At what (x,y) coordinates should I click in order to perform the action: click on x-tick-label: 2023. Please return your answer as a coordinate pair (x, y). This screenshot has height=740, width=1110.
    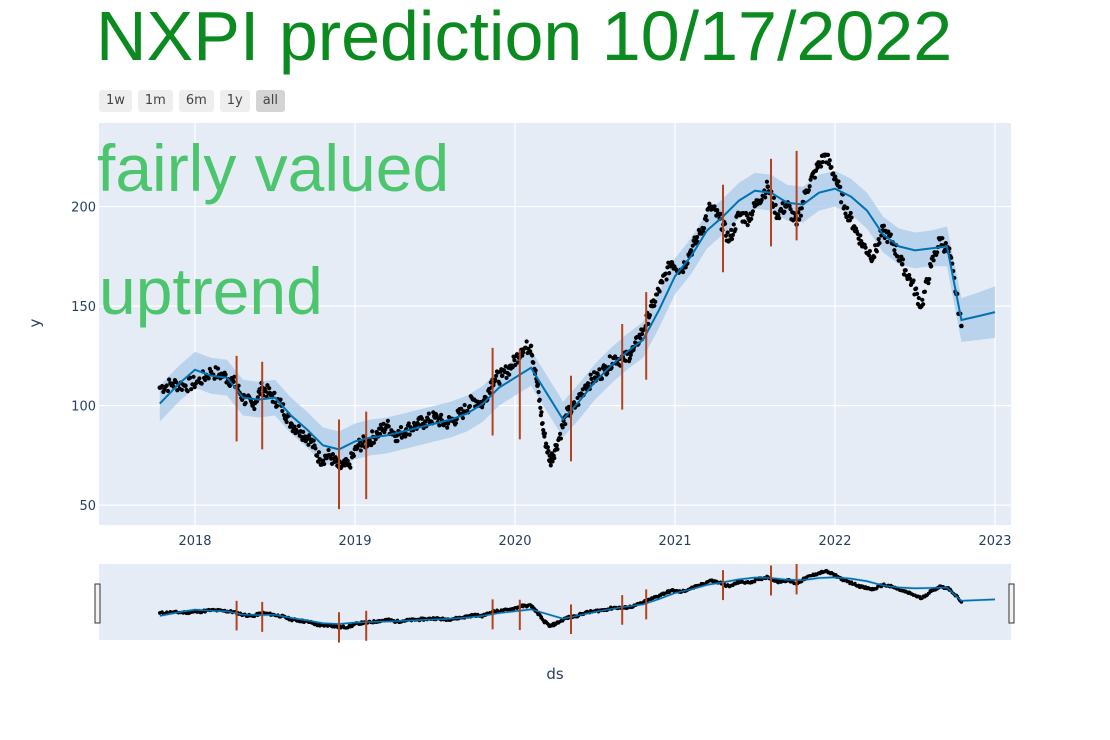
    Looking at the image, I should click on (994, 541).